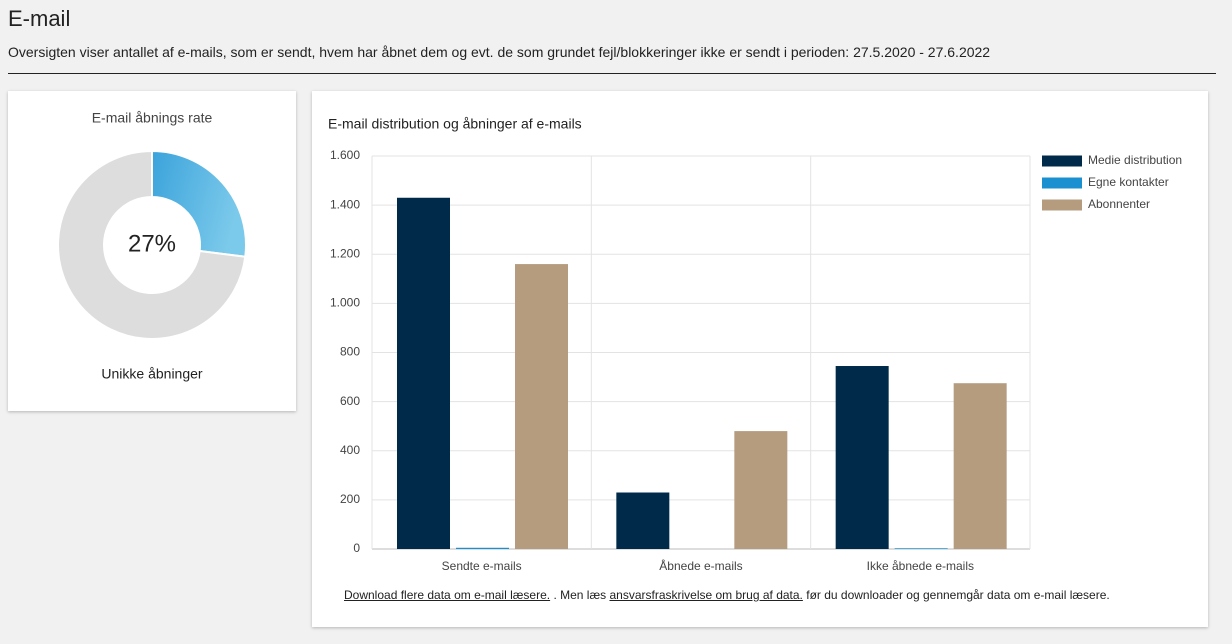  Describe the element at coordinates (700, 565) in the screenshot. I see `x-tick-label: Åbnede e-mails` at that location.